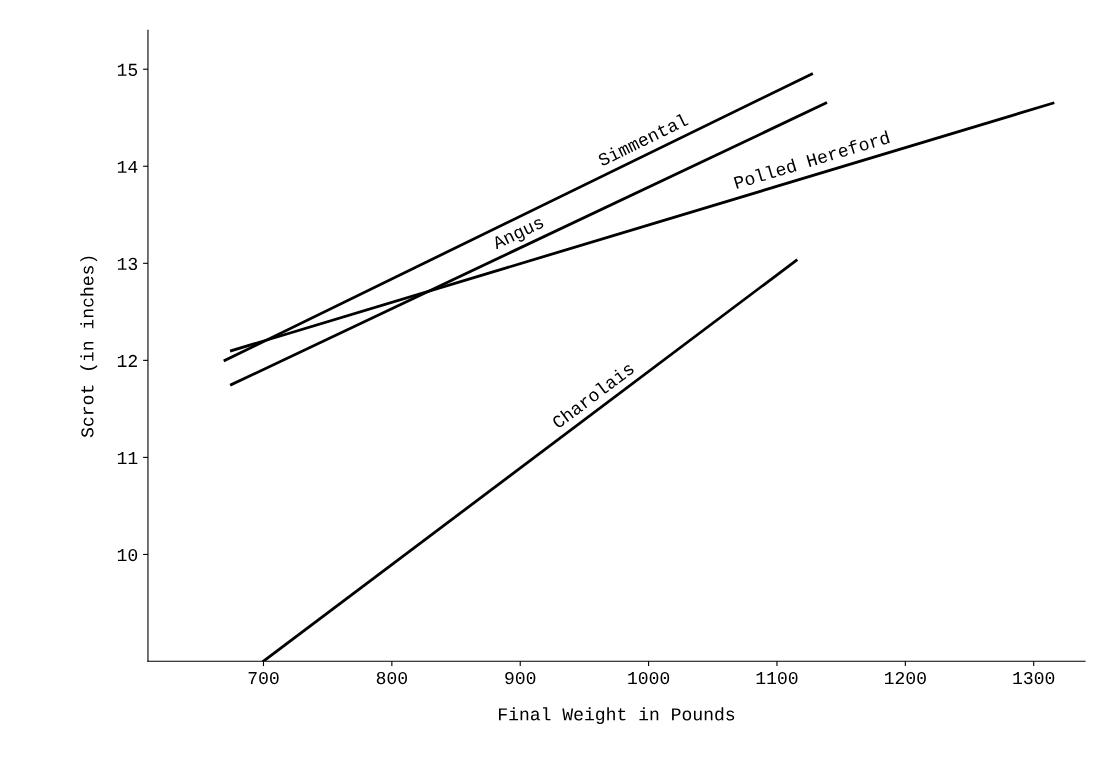 The height and width of the screenshot is (760, 1096). Describe the element at coordinates (127, 69) in the screenshot. I see `y-tick-label: 15` at that location.